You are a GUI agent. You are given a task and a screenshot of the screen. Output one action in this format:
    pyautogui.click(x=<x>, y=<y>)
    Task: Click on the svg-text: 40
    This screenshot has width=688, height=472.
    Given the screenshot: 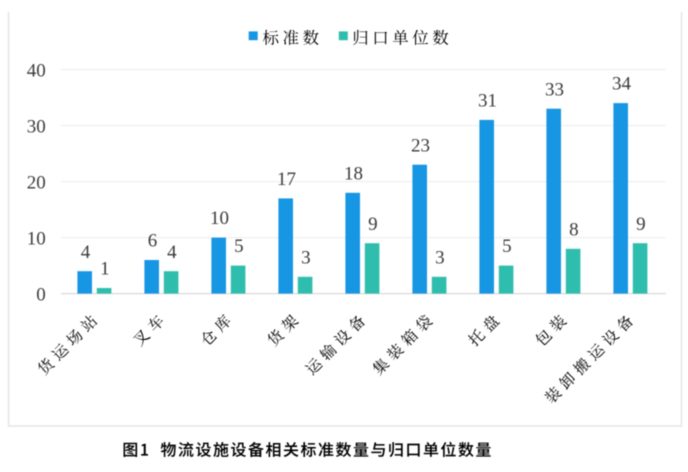 What is the action you would take?
    pyautogui.click(x=36, y=70)
    